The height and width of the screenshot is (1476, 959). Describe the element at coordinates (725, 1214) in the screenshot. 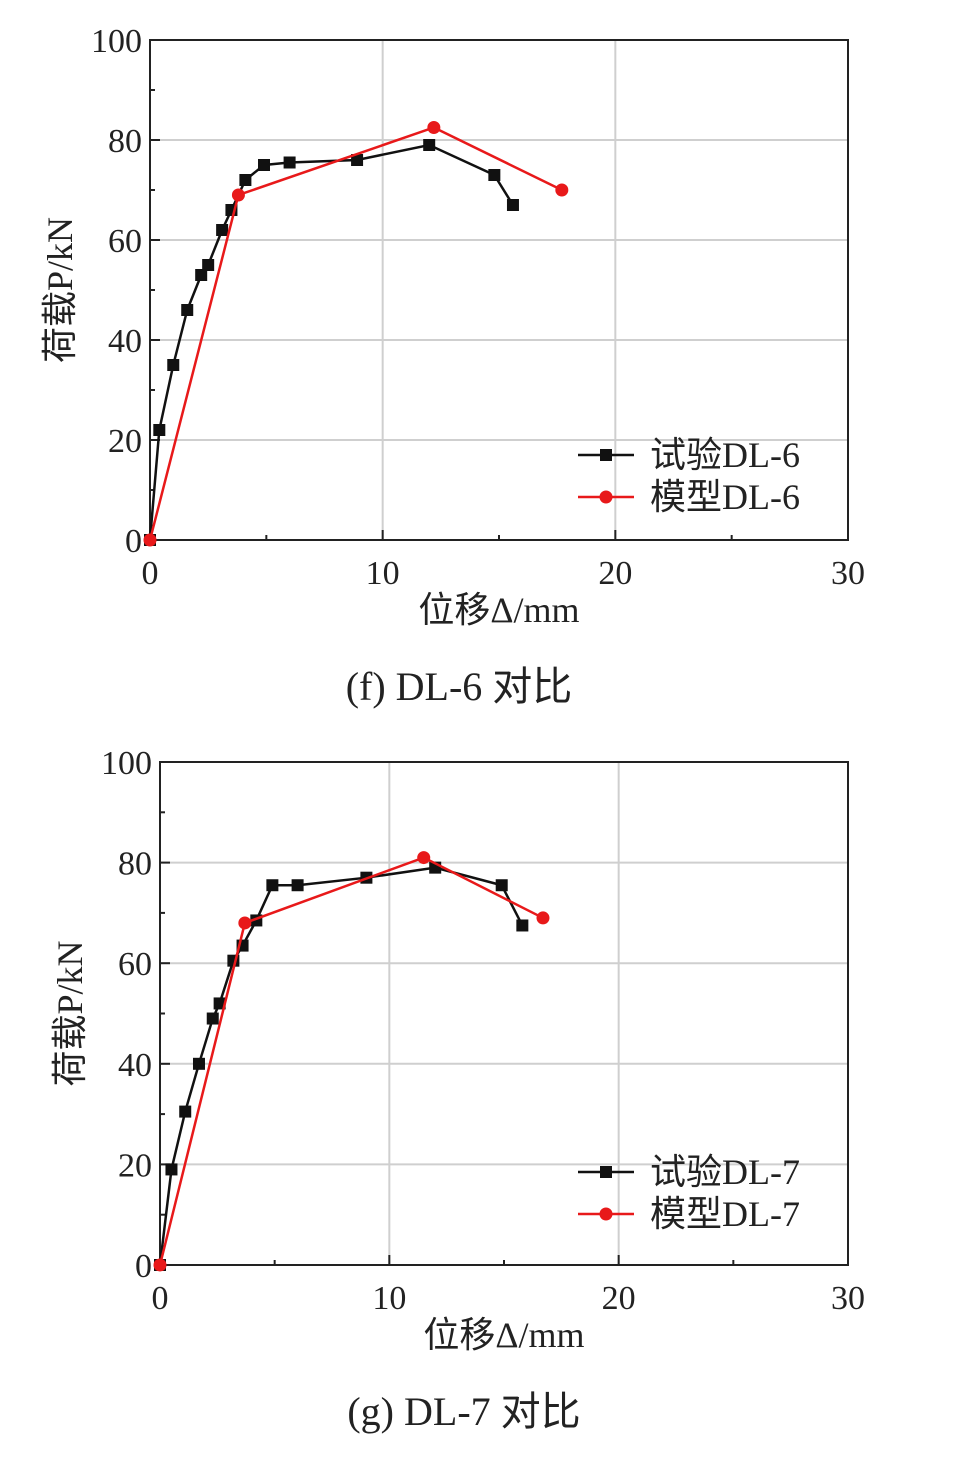

I see `legend-label: 模型DL-7` at that location.